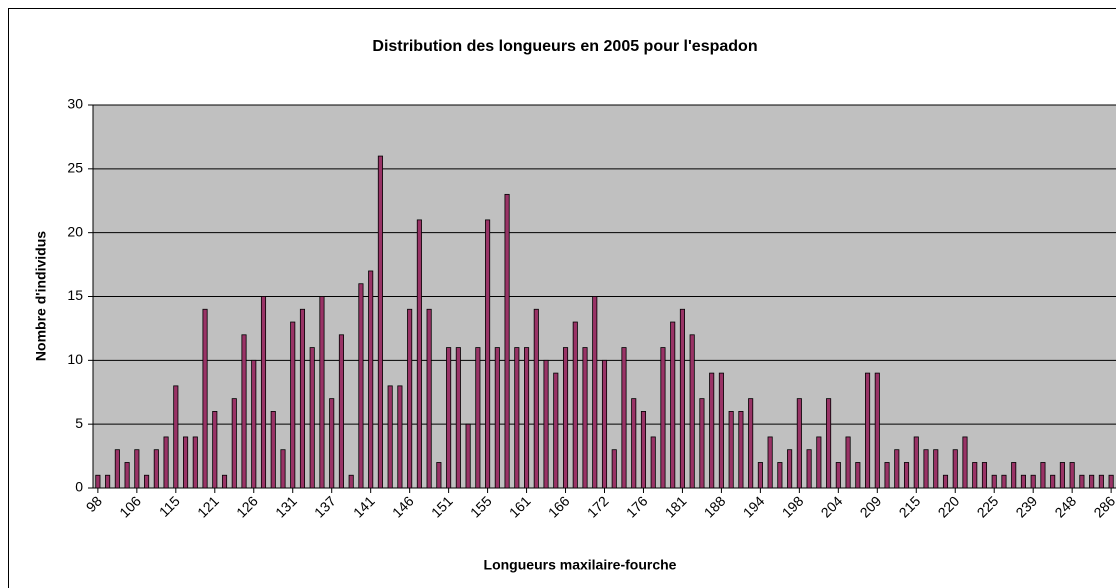 This screenshot has width=1116, height=588. Describe the element at coordinates (75, 104) in the screenshot. I see `y-tick-label: 30` at that location.